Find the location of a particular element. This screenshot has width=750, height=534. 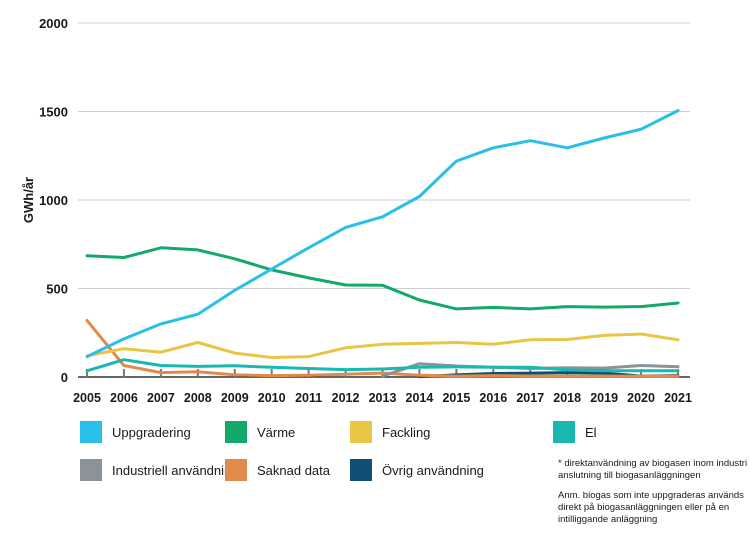

x-tick-label: 2009 is located at coordinates (235, 398).